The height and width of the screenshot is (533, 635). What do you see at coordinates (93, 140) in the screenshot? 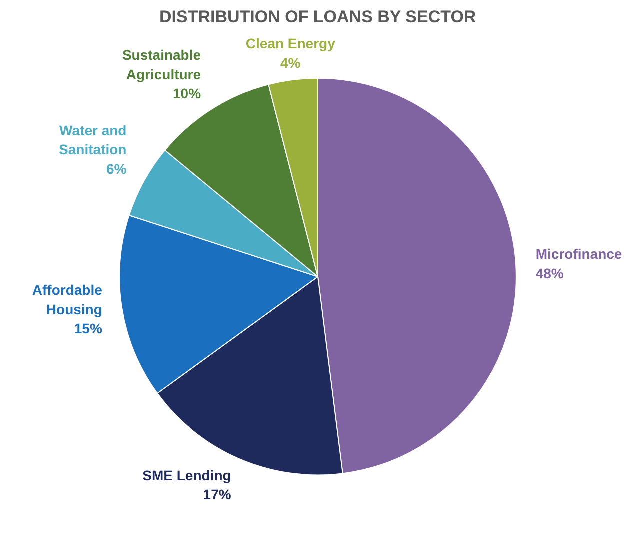
I see `slice-label: Water and Sanitation` at bounding box center [93, 140].